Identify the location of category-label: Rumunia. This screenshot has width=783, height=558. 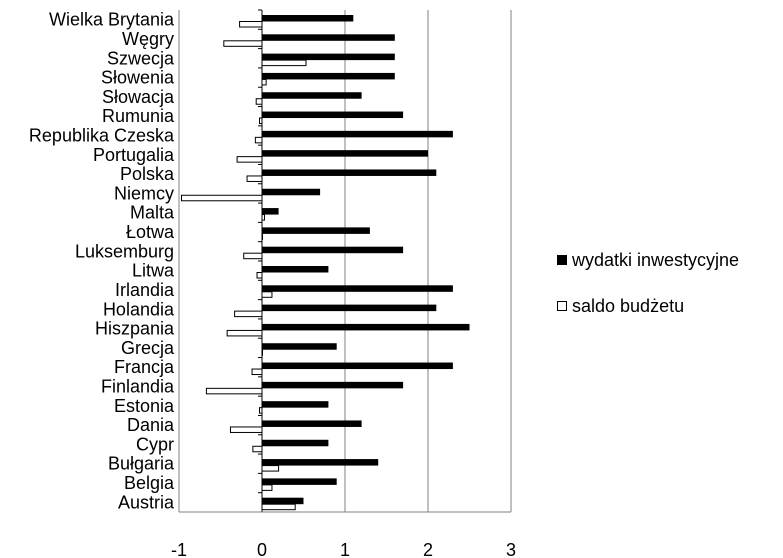
(138, 116).